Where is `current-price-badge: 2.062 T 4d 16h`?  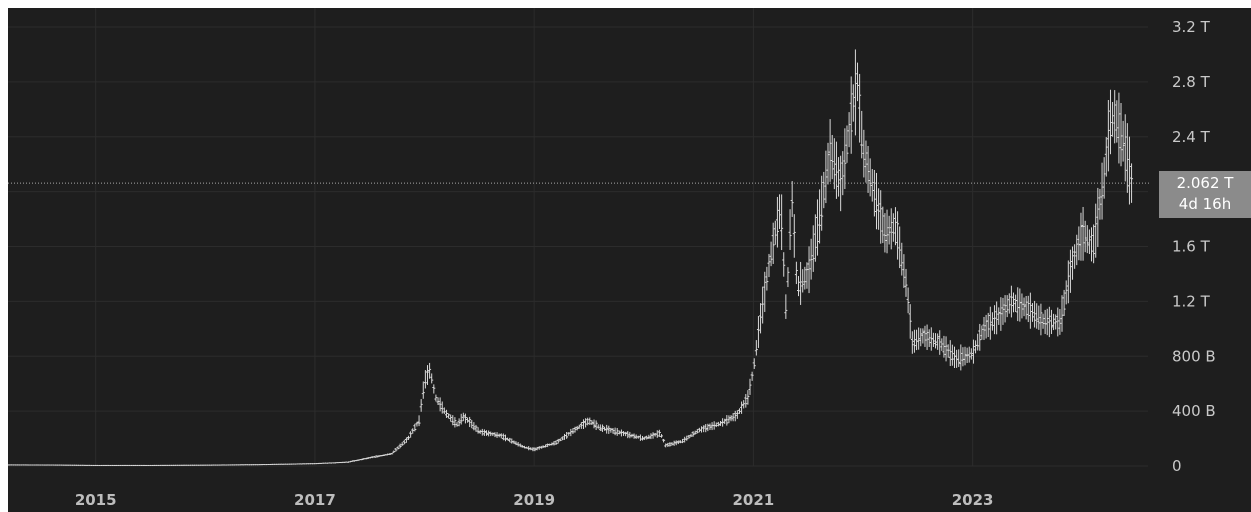
current-price-badge: 2.062 T 4d 16h is located at coordinates (1205, 194).